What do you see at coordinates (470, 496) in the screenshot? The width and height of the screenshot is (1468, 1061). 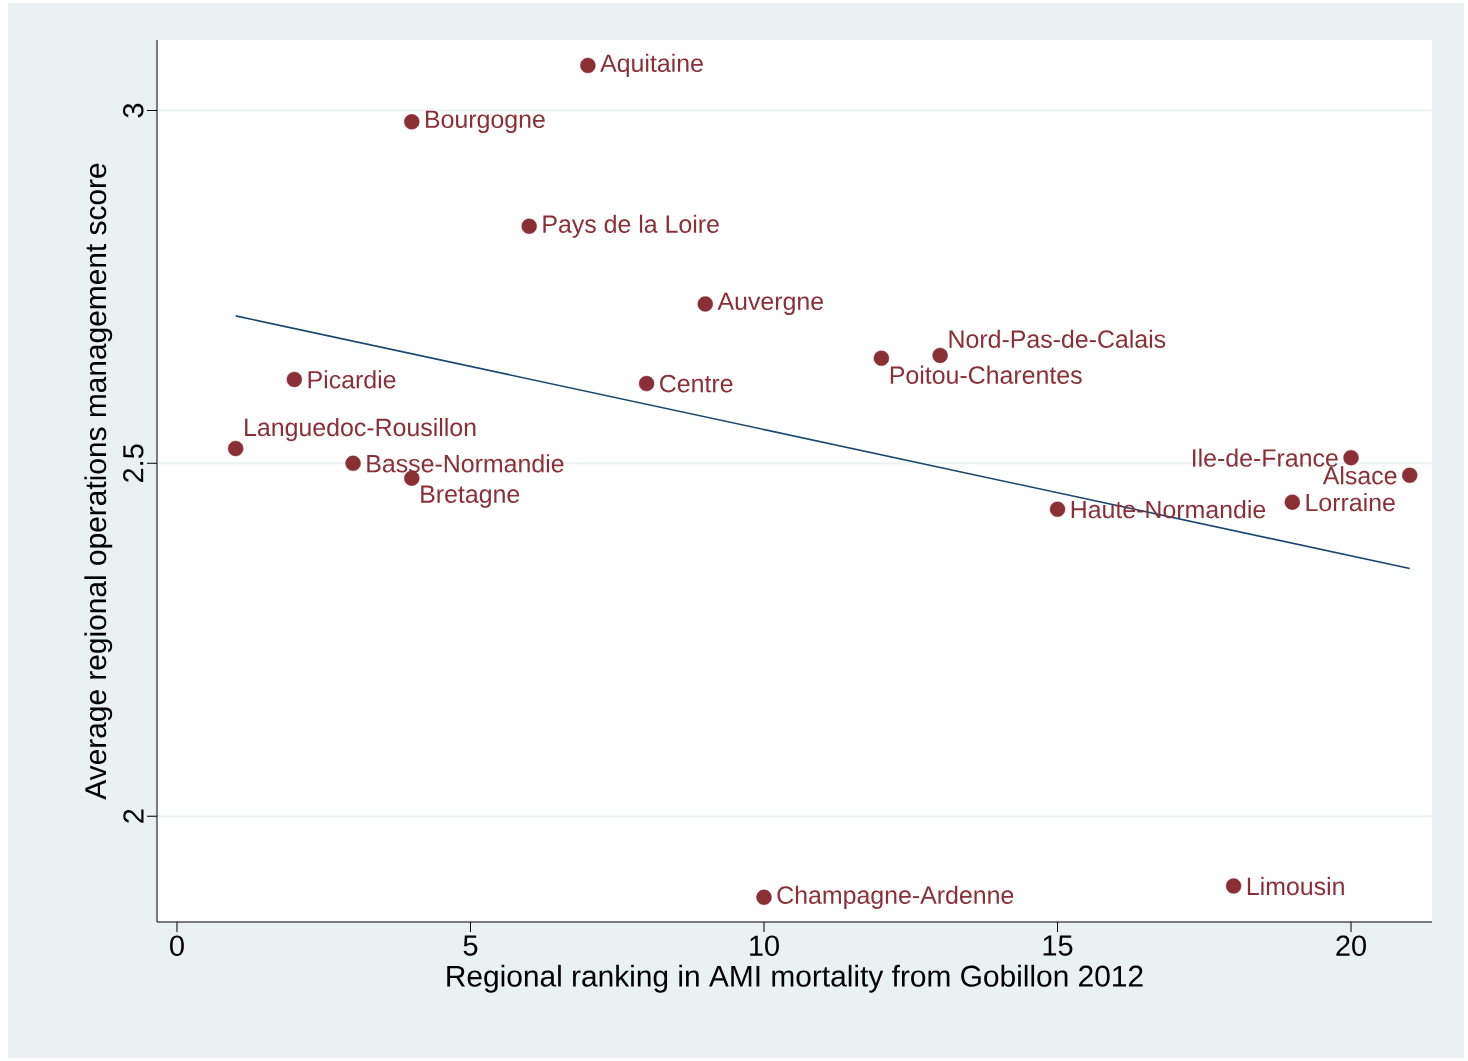 I see `annotation: Bretagne` at bounding box center [470, 496].